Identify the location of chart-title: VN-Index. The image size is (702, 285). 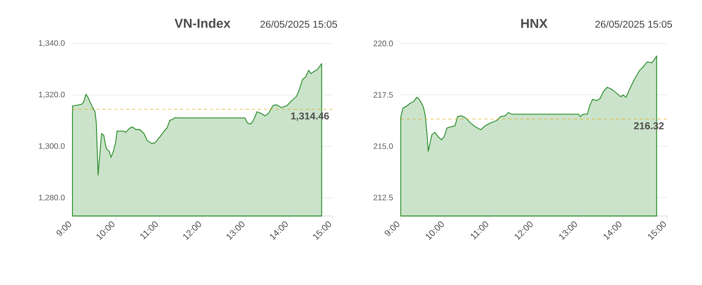
(202, 23).